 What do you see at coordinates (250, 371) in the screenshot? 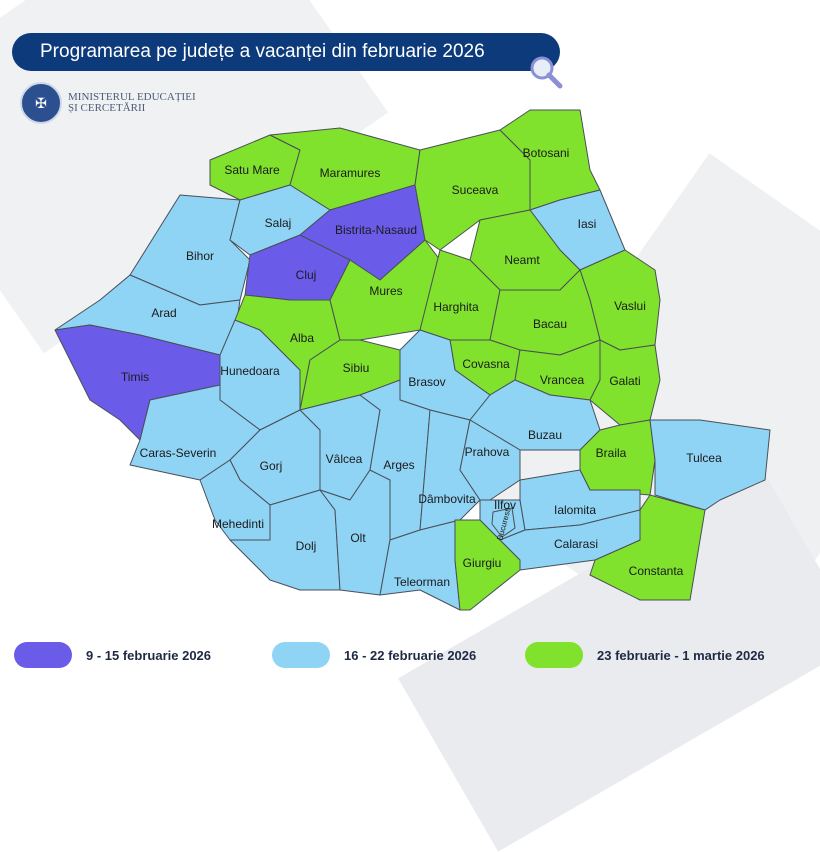
I see `county-label-hunedoara: Hunedoara` at bounding box center [250, 371].